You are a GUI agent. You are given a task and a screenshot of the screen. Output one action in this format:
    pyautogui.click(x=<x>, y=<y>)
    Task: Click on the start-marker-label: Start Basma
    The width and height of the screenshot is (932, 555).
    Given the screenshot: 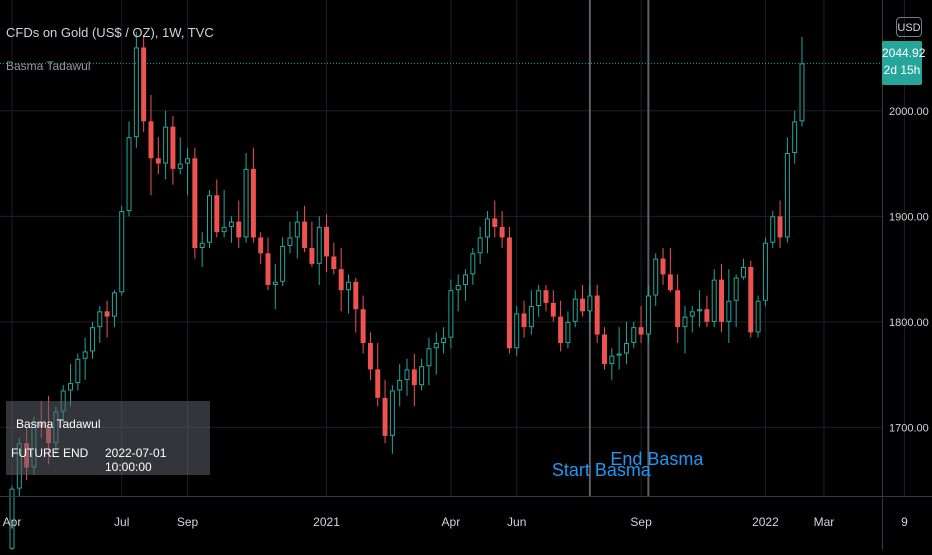 What is the action you would take?
    pyautogui.click(x=602, y=470)
    